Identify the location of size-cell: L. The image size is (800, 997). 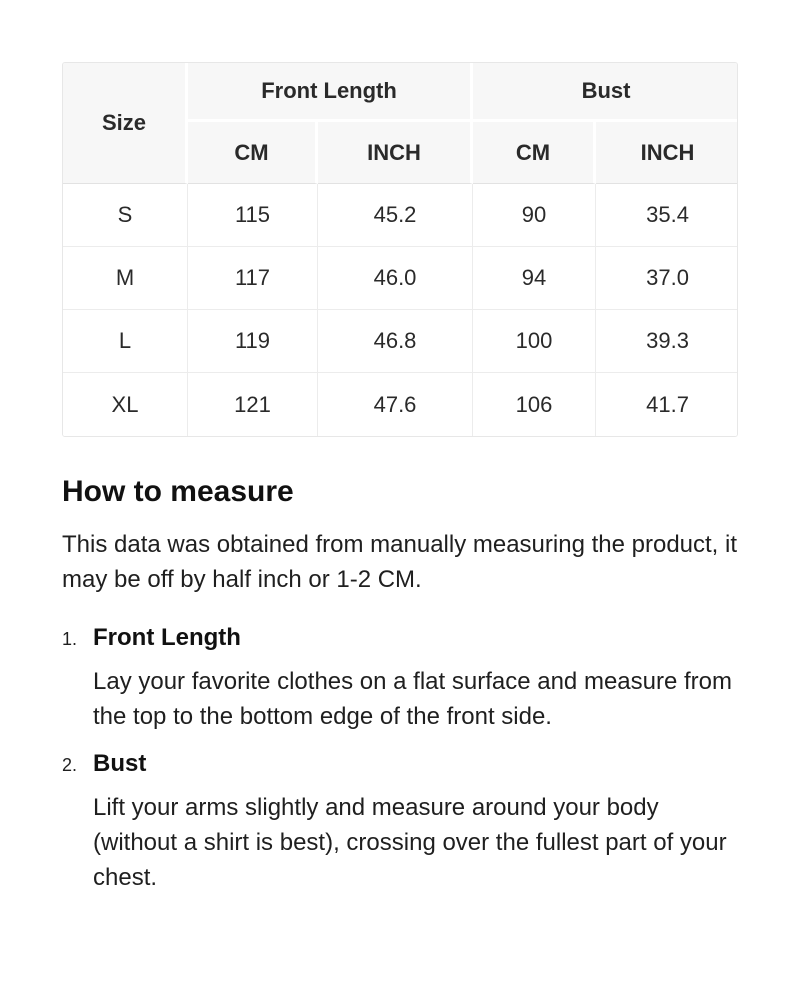
(125, 341).